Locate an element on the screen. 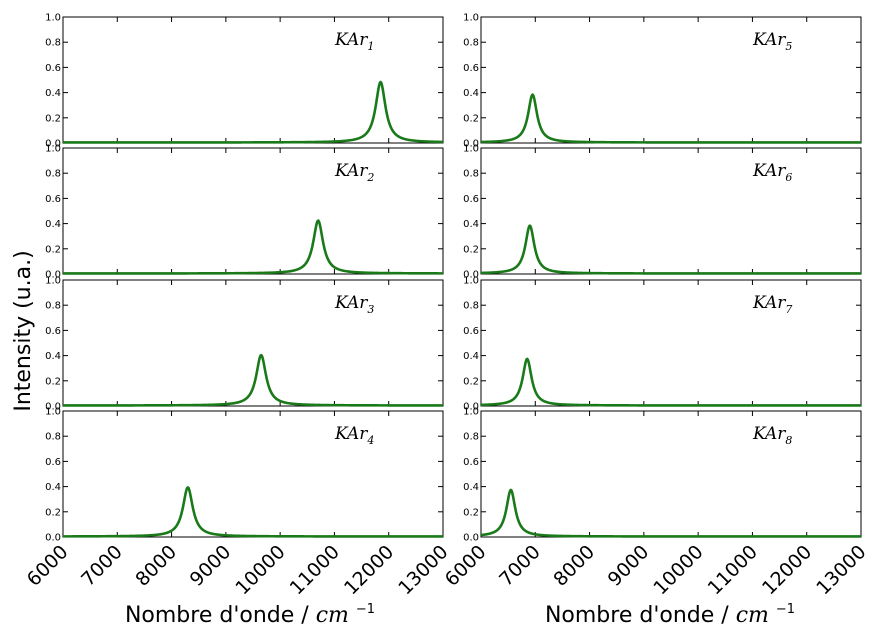 This screenshot has width=893, height=635. panel-label-subscript: 4 is located at coordinates (370, 440).